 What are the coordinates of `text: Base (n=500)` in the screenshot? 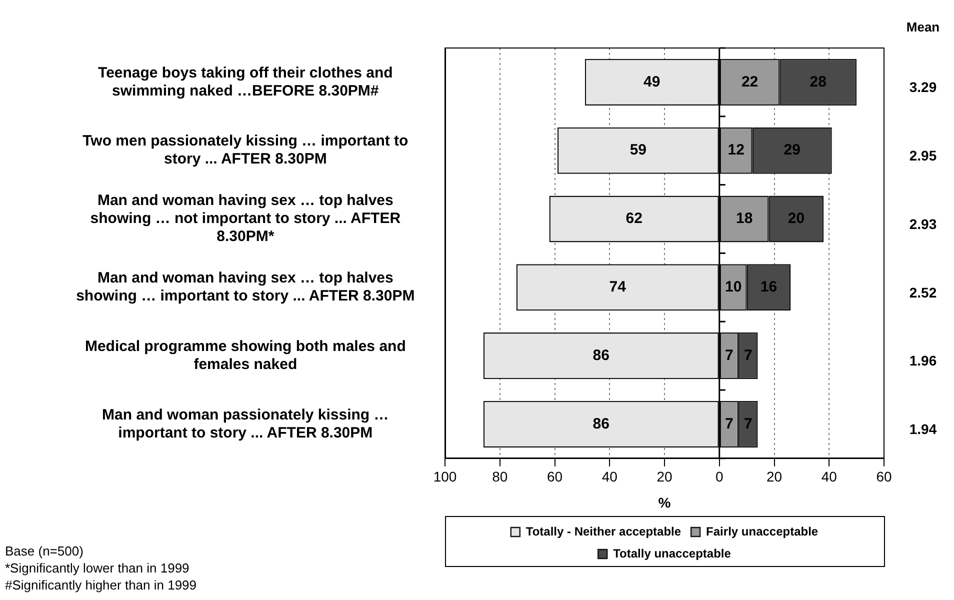 It's located at (44, 551).